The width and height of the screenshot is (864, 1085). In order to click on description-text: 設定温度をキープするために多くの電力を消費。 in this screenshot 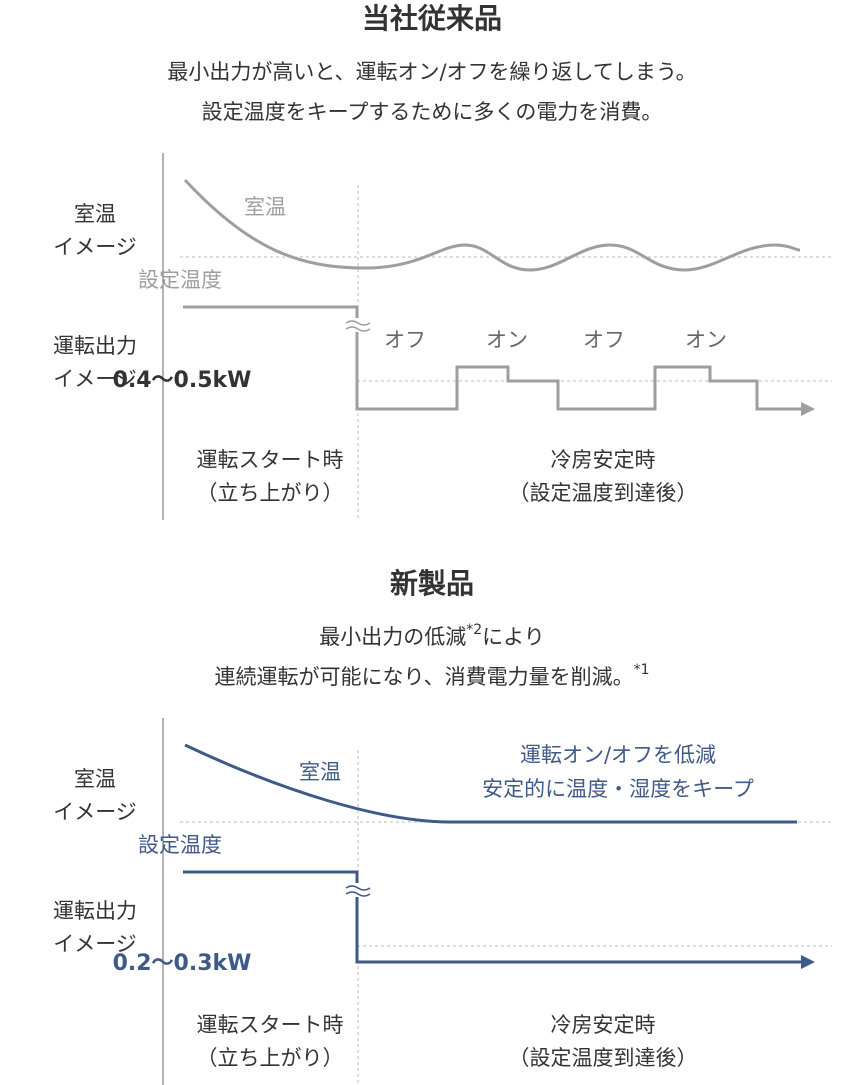, I will do `click(432, 112)`.